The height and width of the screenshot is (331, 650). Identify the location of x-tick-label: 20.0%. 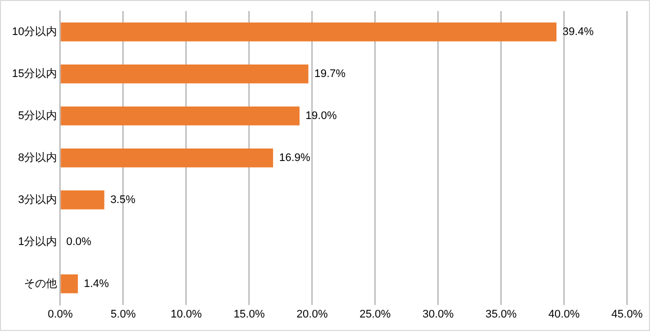
(312, 314).